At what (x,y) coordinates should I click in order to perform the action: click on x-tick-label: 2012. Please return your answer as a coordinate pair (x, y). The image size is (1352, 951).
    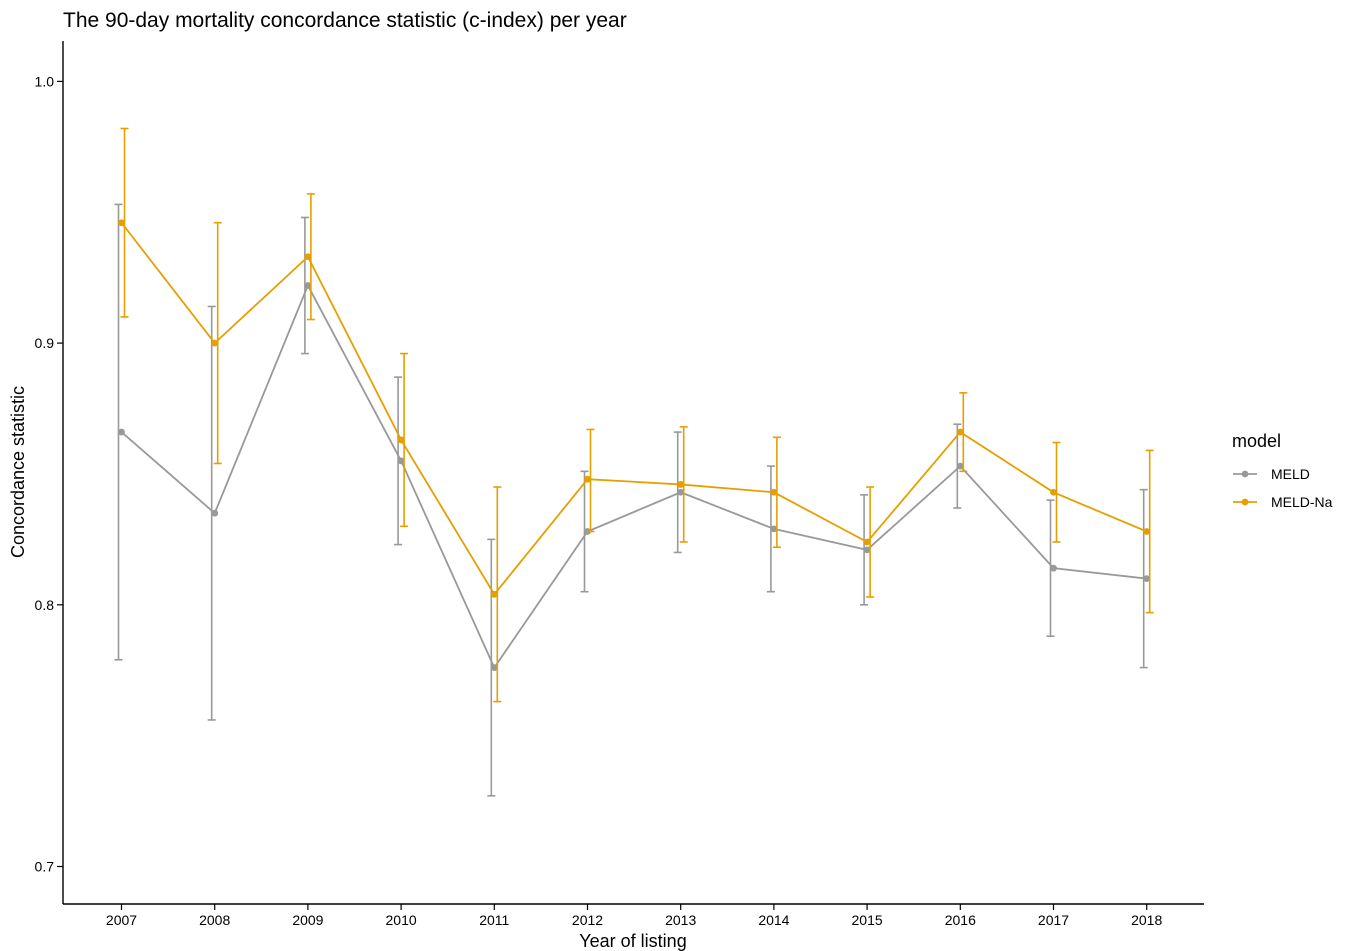
    Looking at the image, I should click on (587, 920).